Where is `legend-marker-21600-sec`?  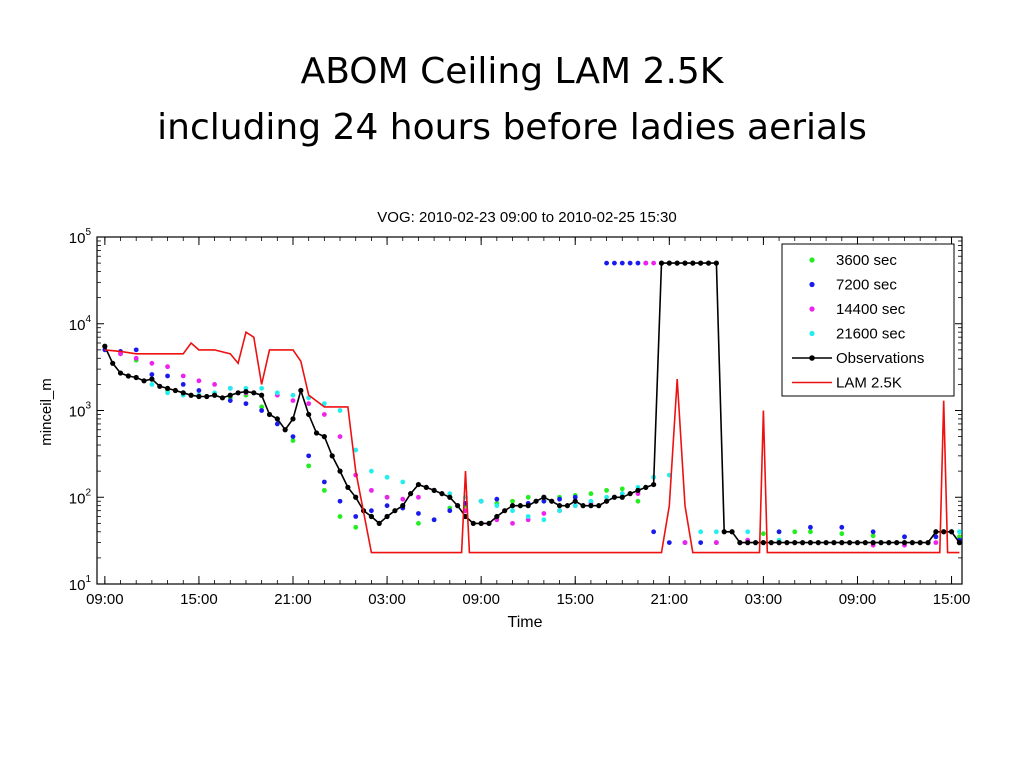
legend-marker-21600-sec is located at coordinates (812, 333).